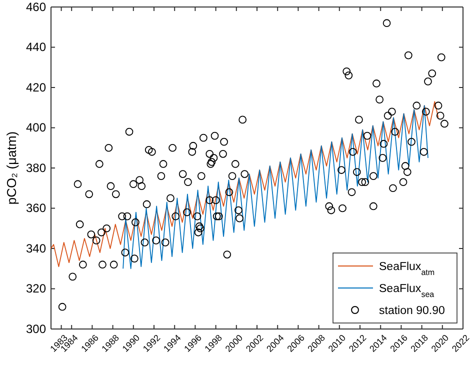 The height and width of the screenshot is (365, 474). I want to click on legend-label: SeaFlux$_{sea}$, so click(407, 290).